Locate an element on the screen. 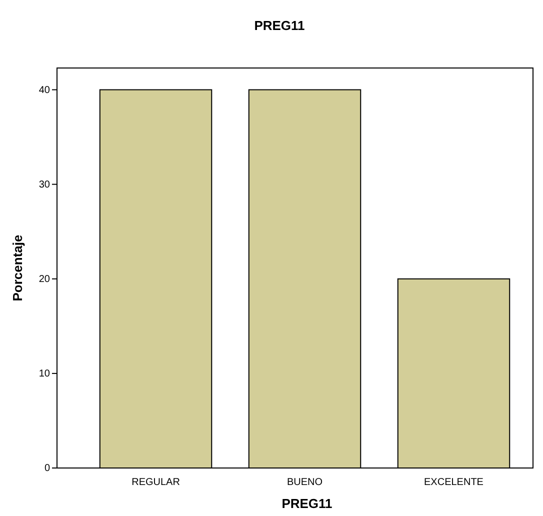 The width and height of the screenshot is (543, 516). y-axis-title: Porcentaje is located at coordinates (17, 268).